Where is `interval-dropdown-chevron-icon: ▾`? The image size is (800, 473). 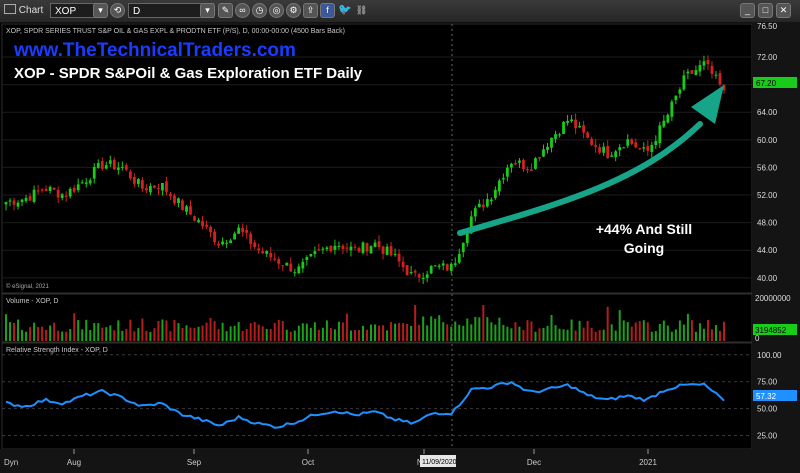 interval-dropdown-chevron-icon: ▾ is located at coordinates (207, 10).